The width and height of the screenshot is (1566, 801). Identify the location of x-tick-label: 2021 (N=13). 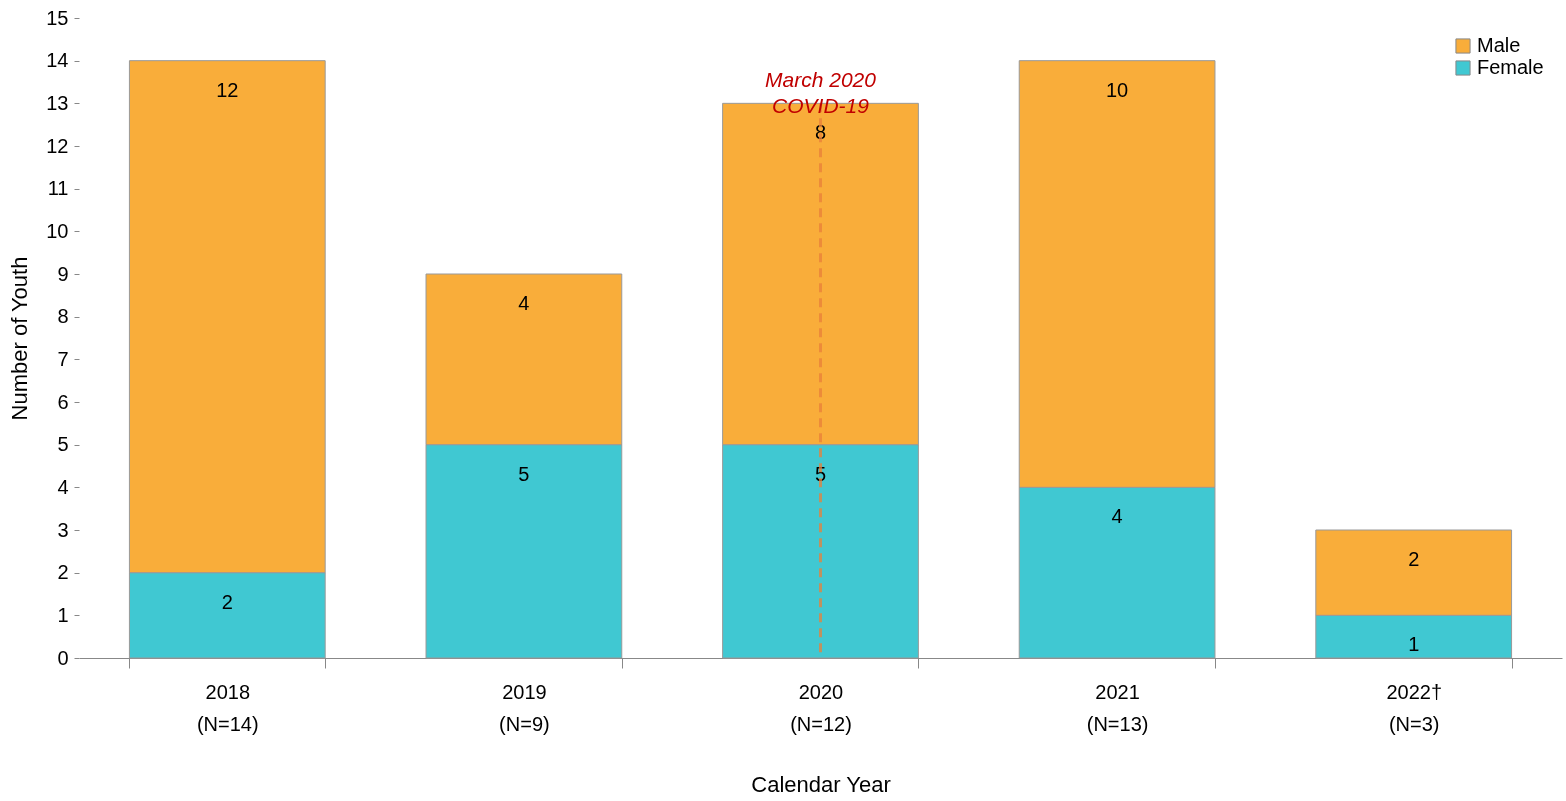
(1117, 707).